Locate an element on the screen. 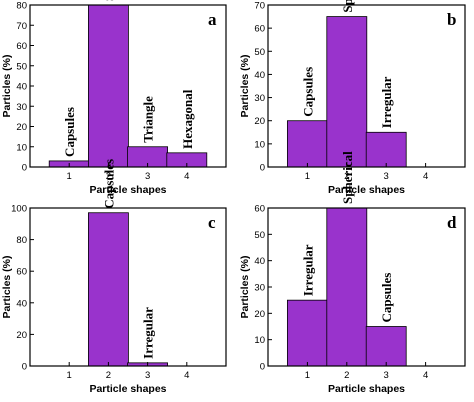 Image resolution: width=474 pixels, height=402 pixels. bar-label: Hexagonal is located at coordinates (187, 119).